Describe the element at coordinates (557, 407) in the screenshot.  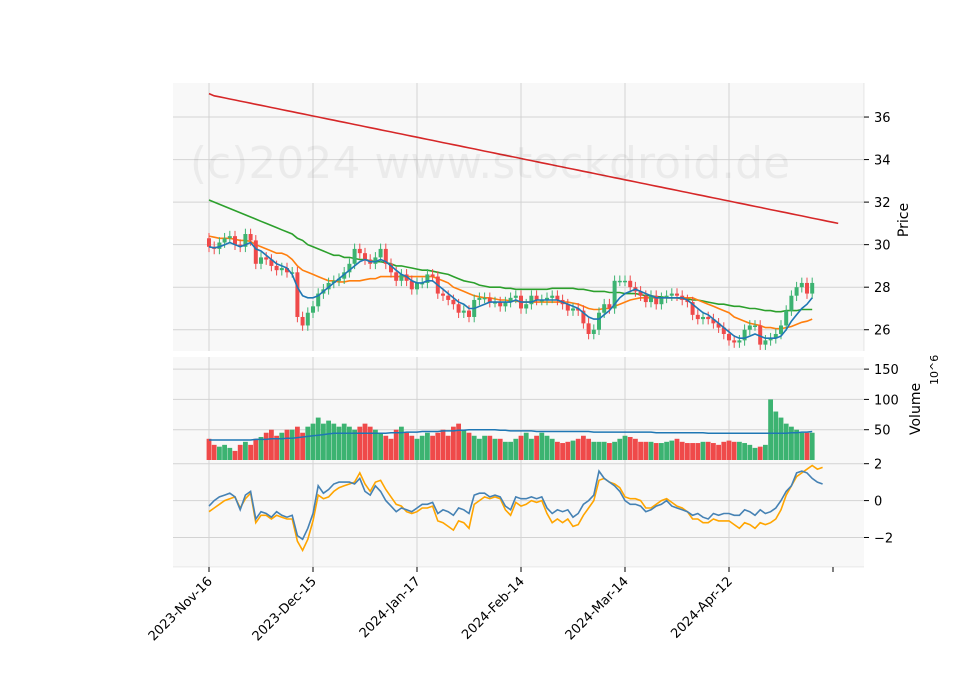
I see `volume-panel: 50 100 150 Volume 10^6` at that location.